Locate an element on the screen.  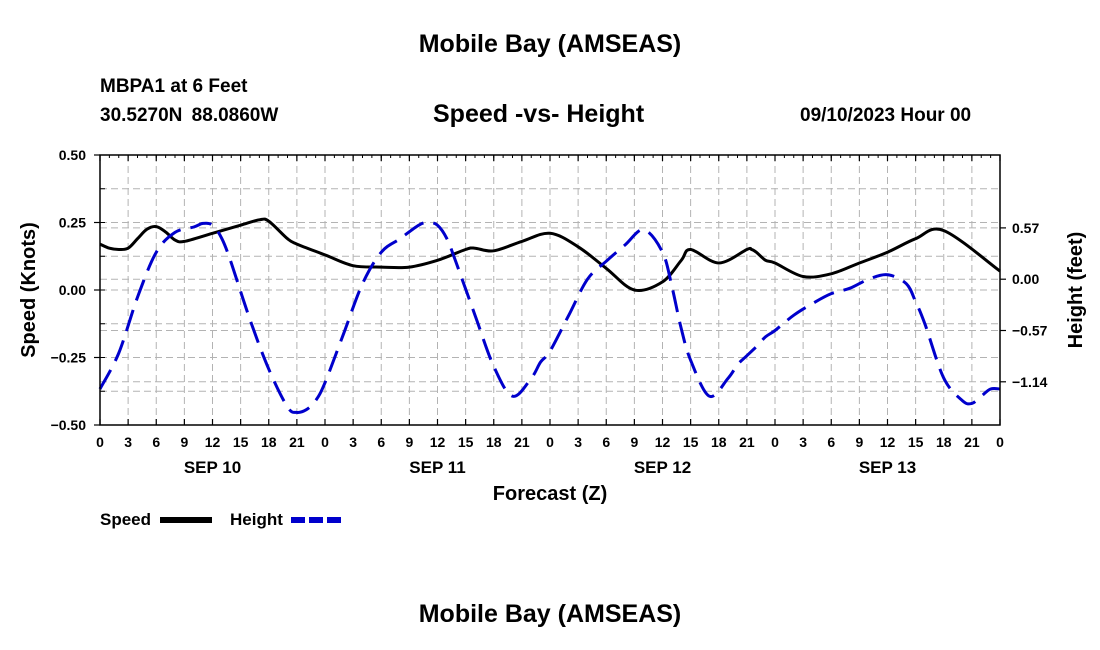
page-title: Mobile Bay (AMSEAS) is located at coordinates (550, 44).